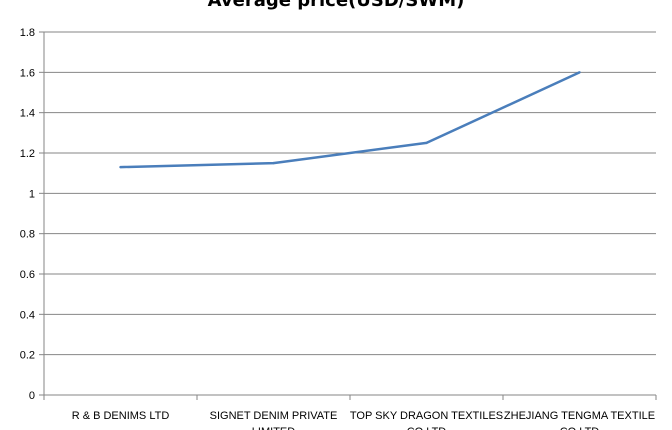 This screenshot has height=430, width=672. I want to click on y-tick-label: 0.2, so click(27, 356).